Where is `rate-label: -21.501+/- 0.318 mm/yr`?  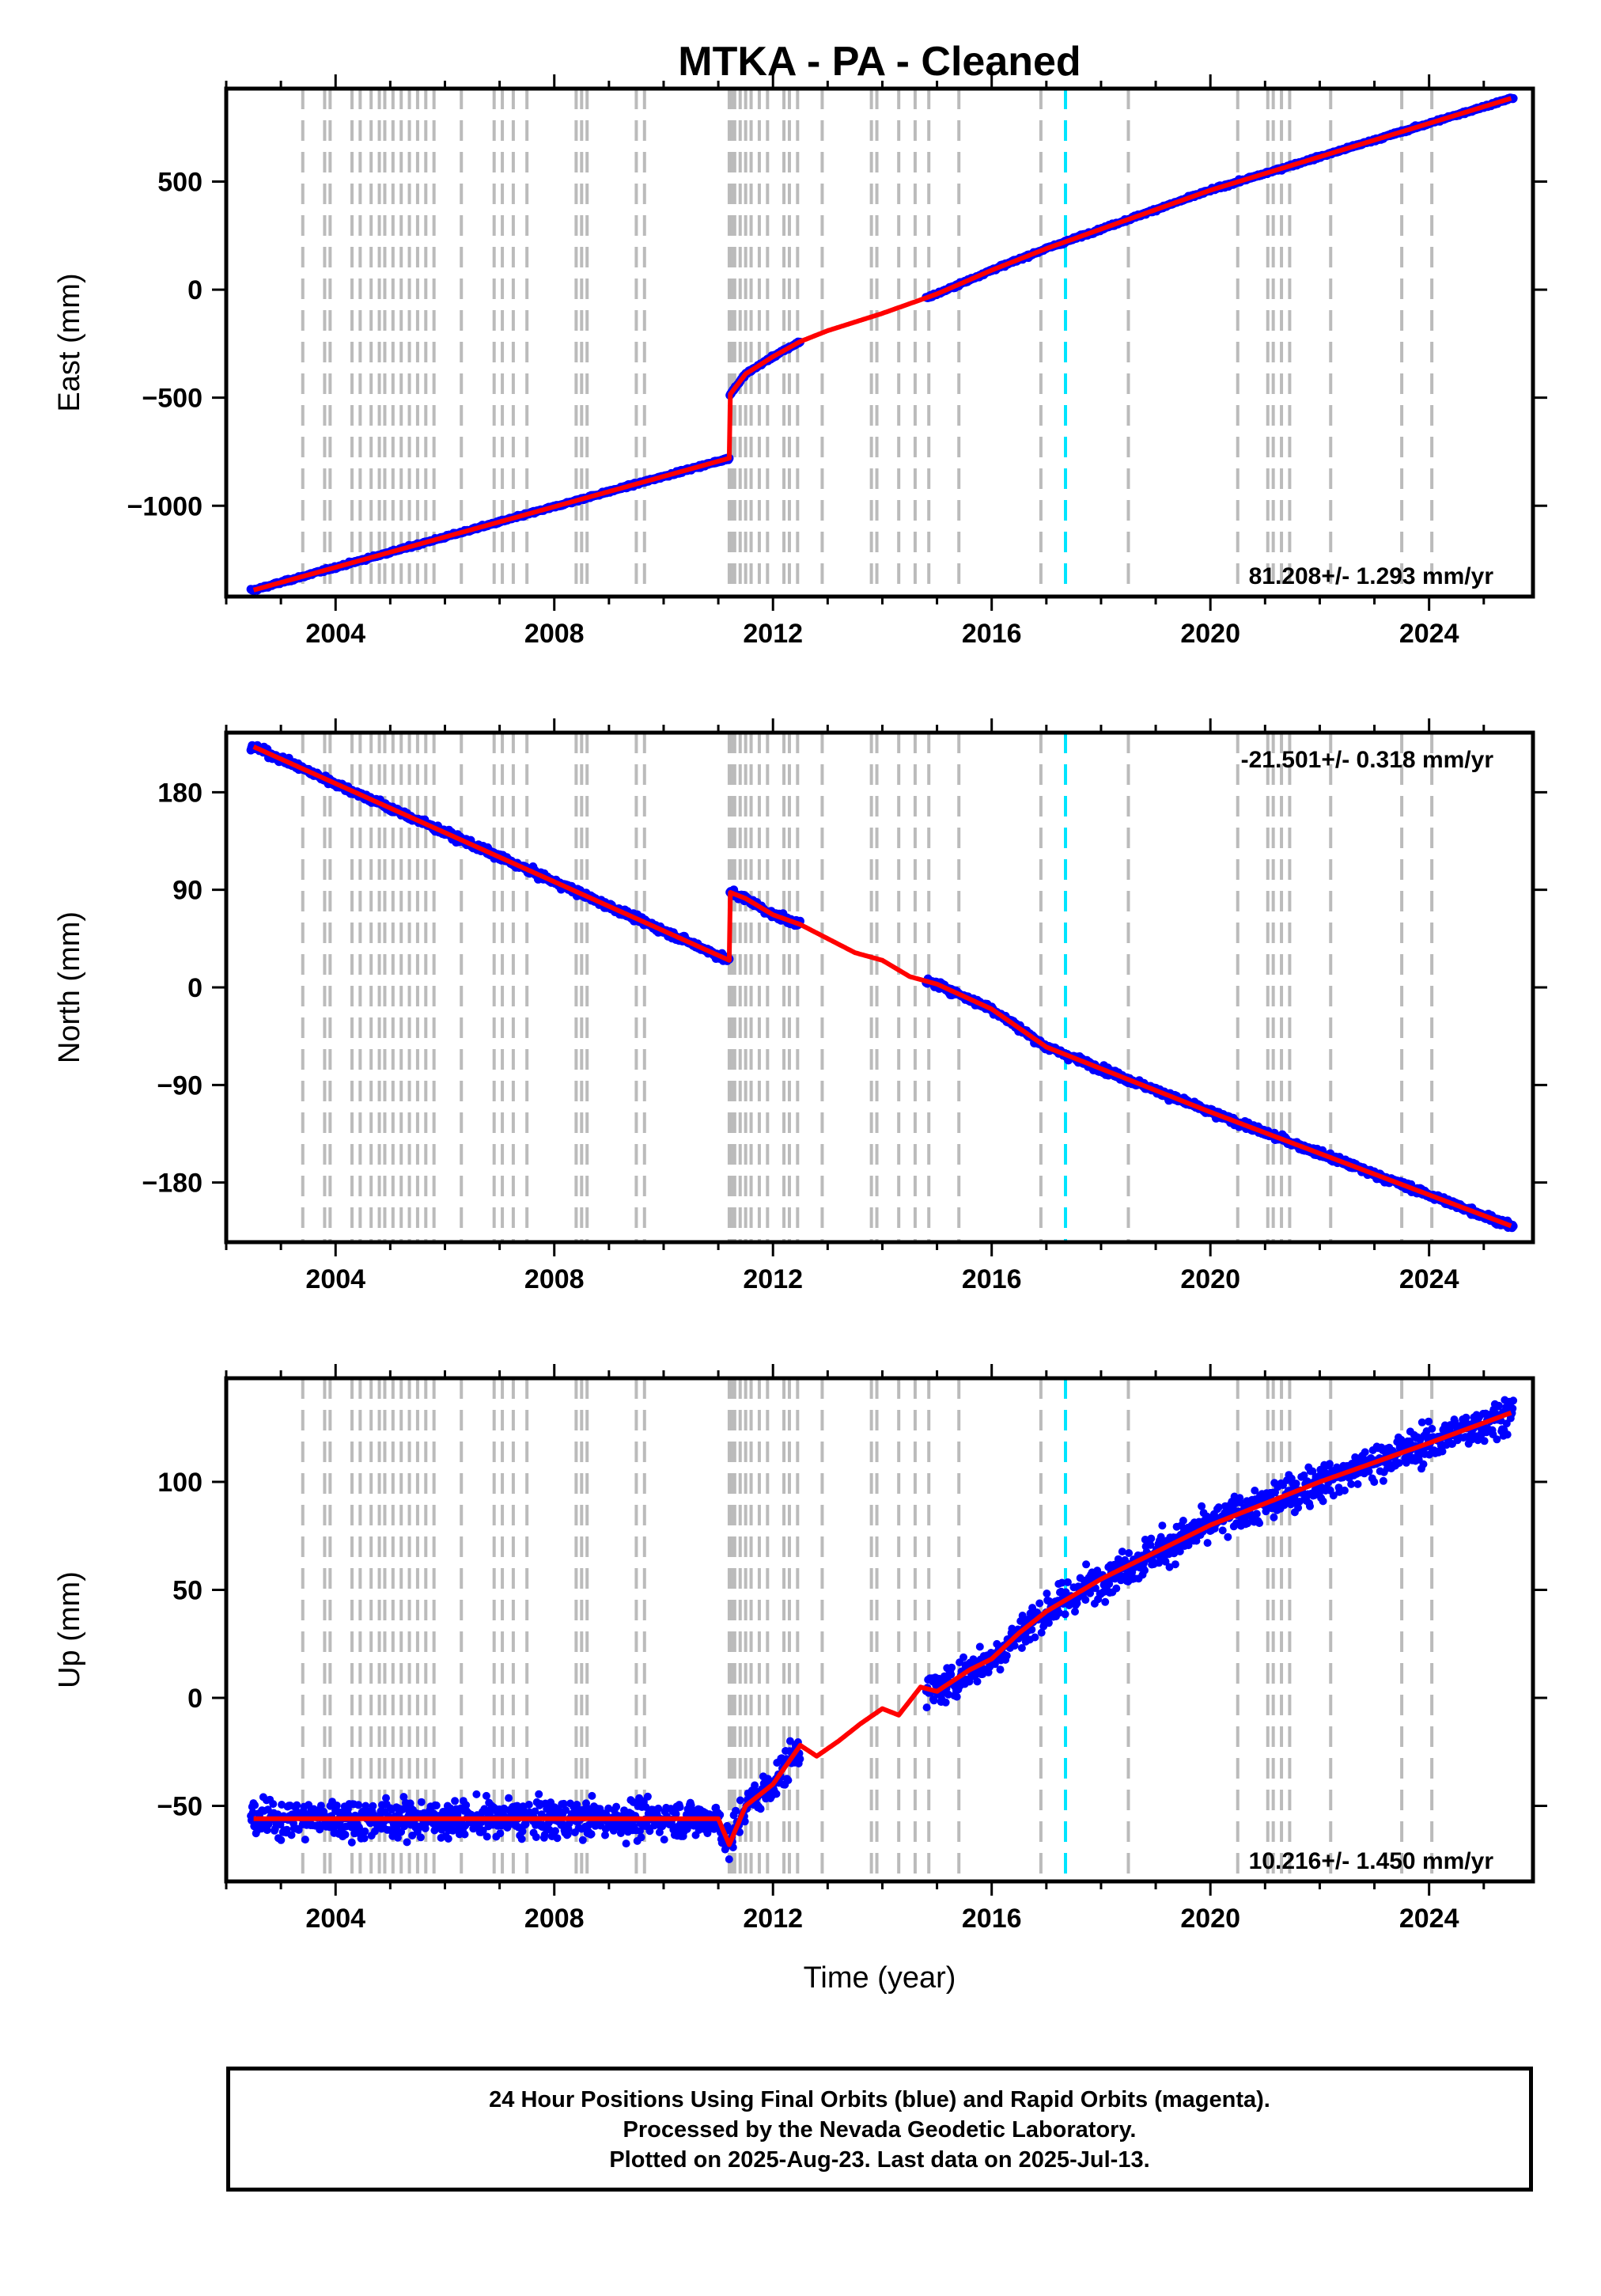 rate-label: -21.501+/- 0.318 mm/yr is located at coordinates (1367, 760).